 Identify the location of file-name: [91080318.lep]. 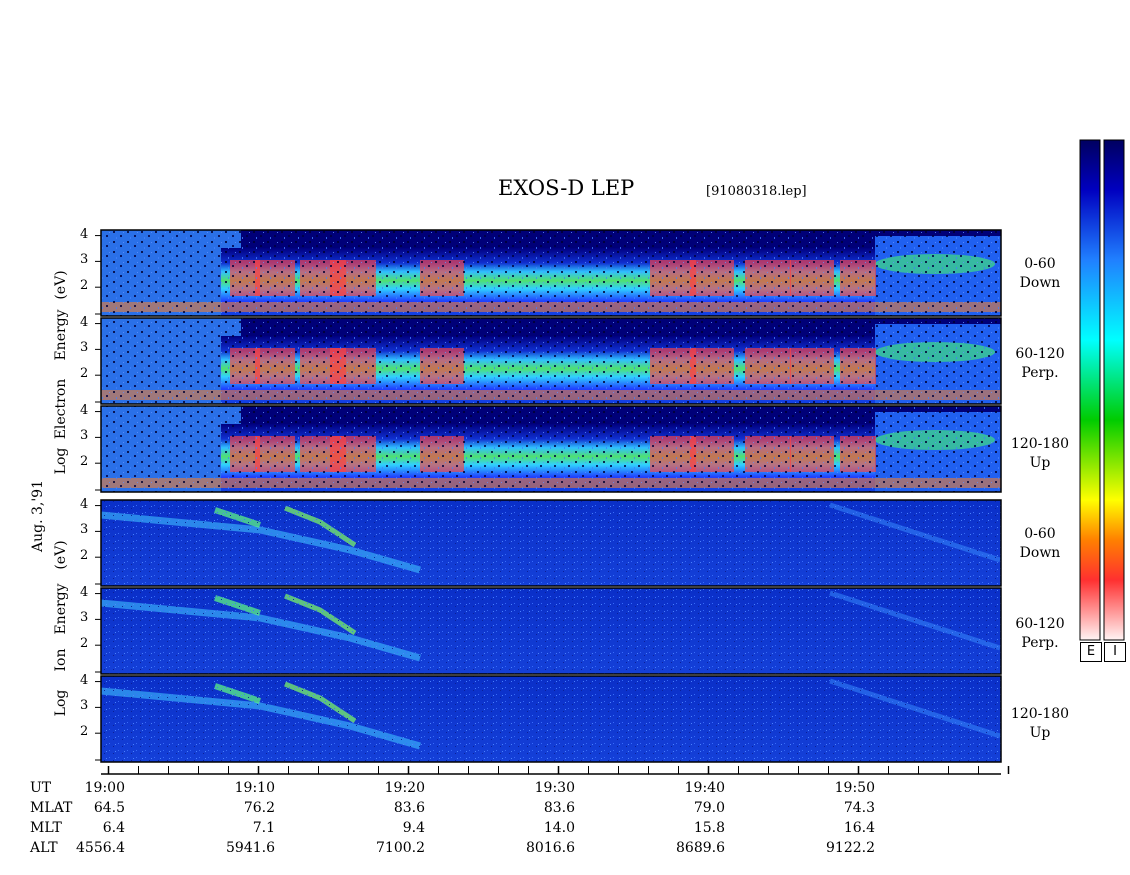
(756, 191).